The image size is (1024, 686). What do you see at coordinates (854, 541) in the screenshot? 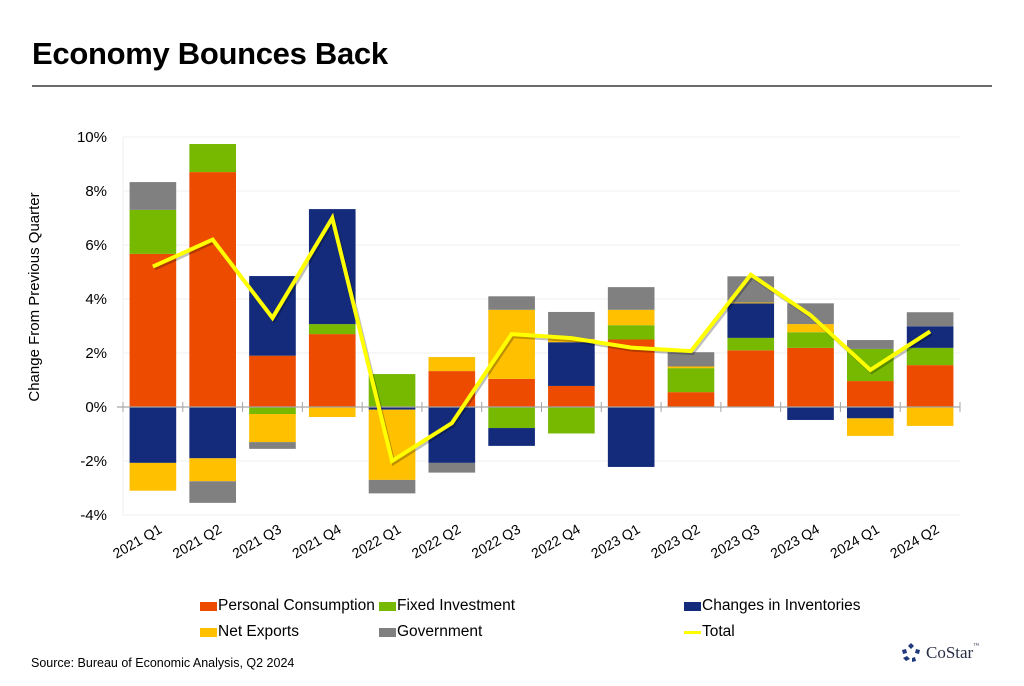
I see `x-tick-label: 2024 Q1` at bounding box center [854, 541].